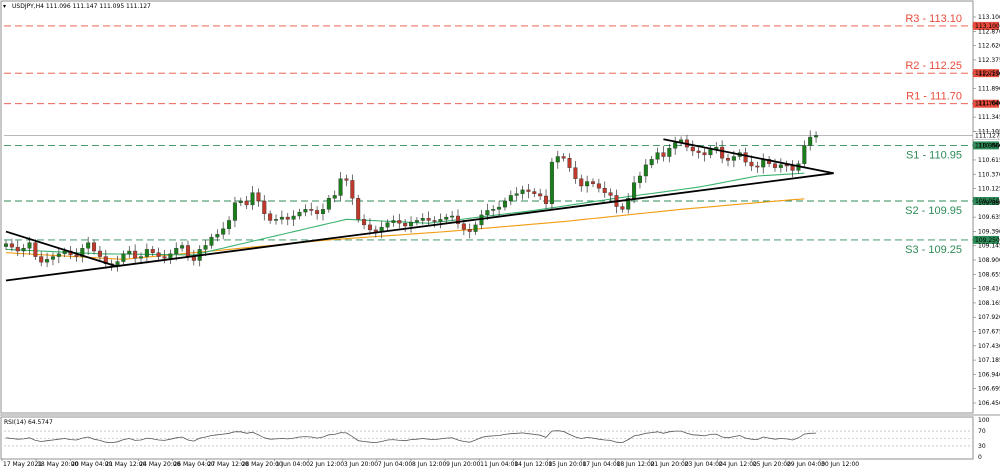 This screenshot has height=468, width=1000. What do you see at coordinates (987, 201) in the screenshot?
I see `level-price-tag-text: 109.950` at bounding box center [987, 201].